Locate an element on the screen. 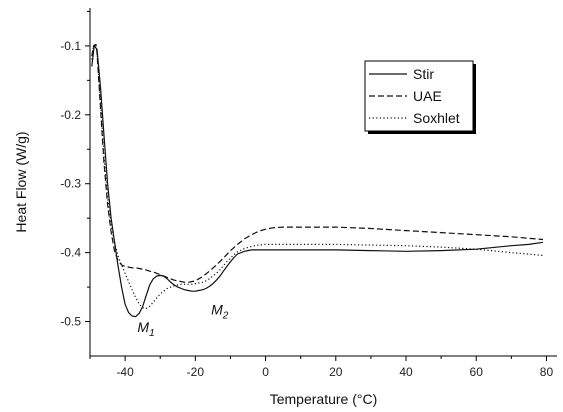  y-tick-label: -0.1 is located at coordinates (70, 46).